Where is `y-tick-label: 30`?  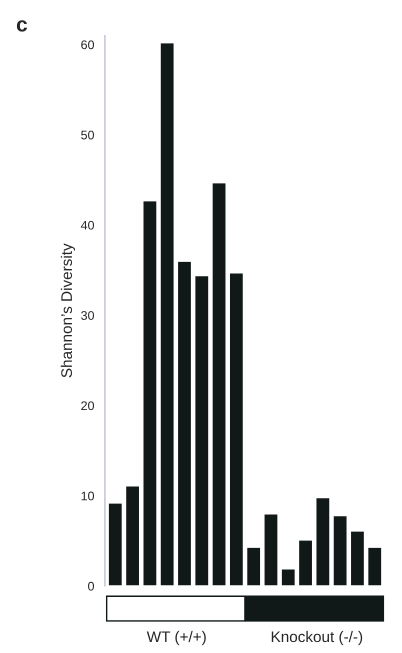 y-tick-label: 30 is located at coordinates (87, 315).